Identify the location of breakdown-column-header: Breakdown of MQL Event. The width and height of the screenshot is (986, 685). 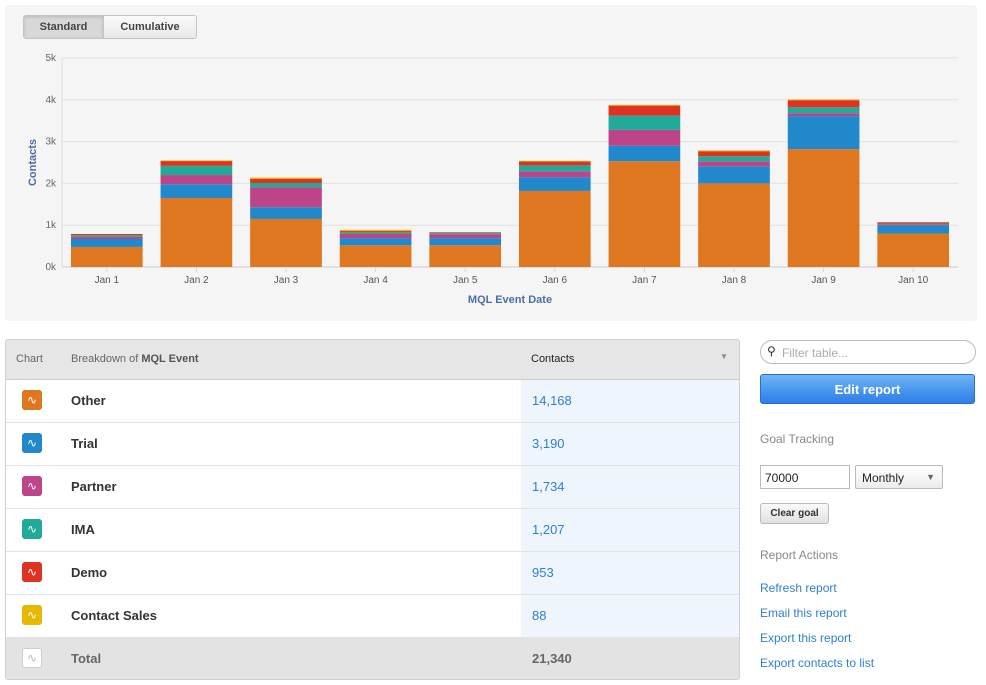
(135, 359).